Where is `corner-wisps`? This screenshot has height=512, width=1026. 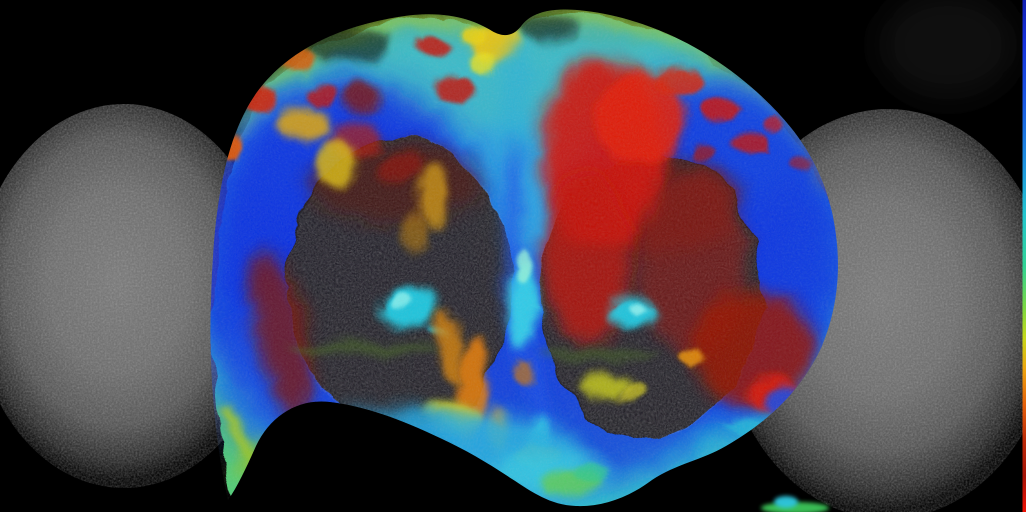
corner-wisps is located at coordinates (948, 50).